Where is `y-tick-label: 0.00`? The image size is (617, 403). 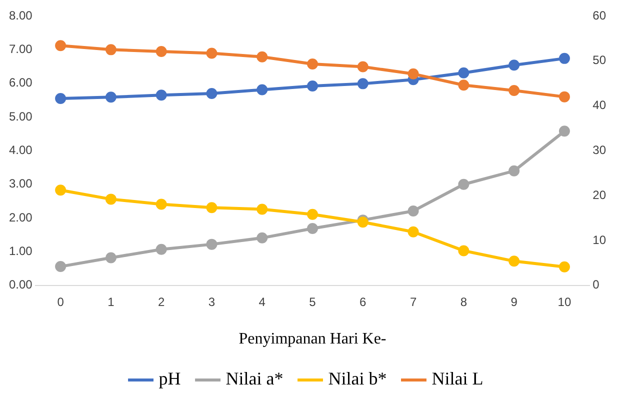
y-tick-label: 0.00 is located at coordinates (20, 285).